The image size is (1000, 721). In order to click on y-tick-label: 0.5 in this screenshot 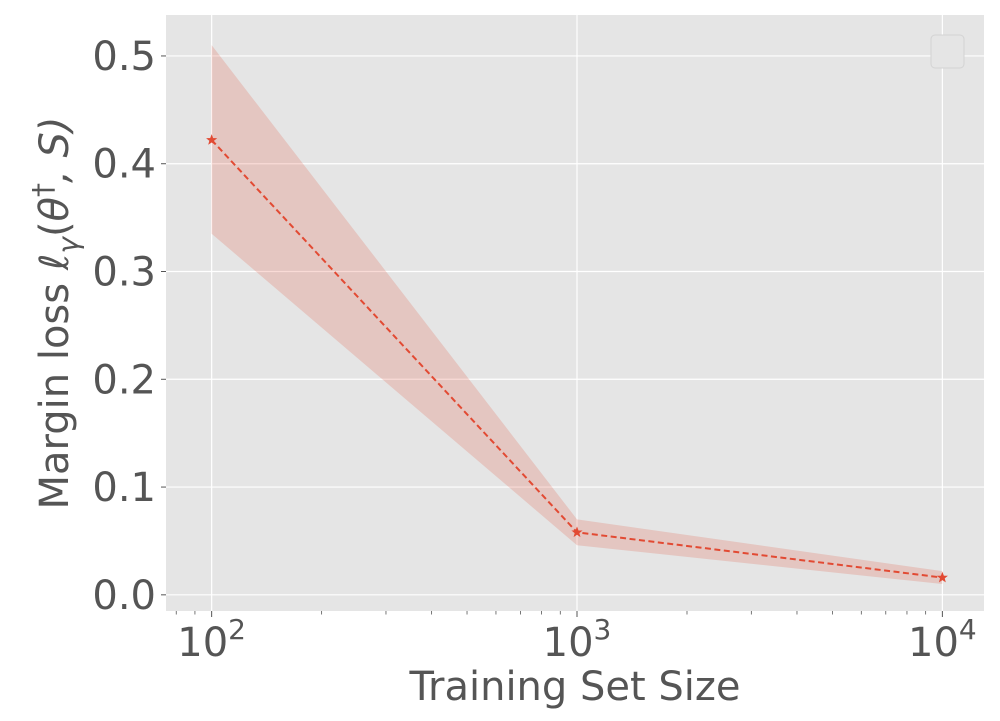, I will do `click(124, 57)`.